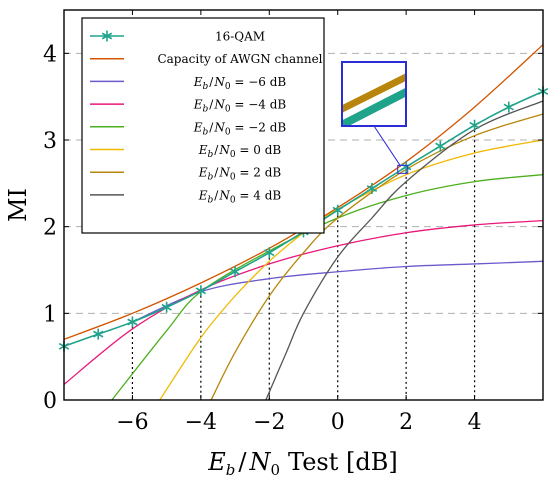 Image resolution: width=550 pixels, height=481 pixels. Describe the element at coordinates (50, 401) in the screenshot. I see `y-tick-label: 0` at that location.